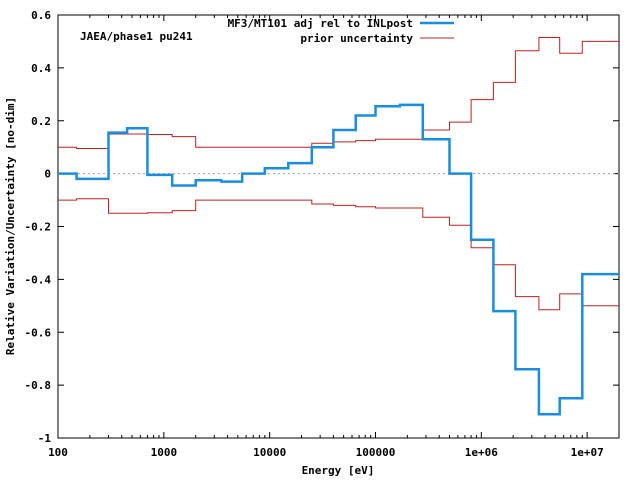  I want to click on y-tick-label: 0.4, so click(41, 68).